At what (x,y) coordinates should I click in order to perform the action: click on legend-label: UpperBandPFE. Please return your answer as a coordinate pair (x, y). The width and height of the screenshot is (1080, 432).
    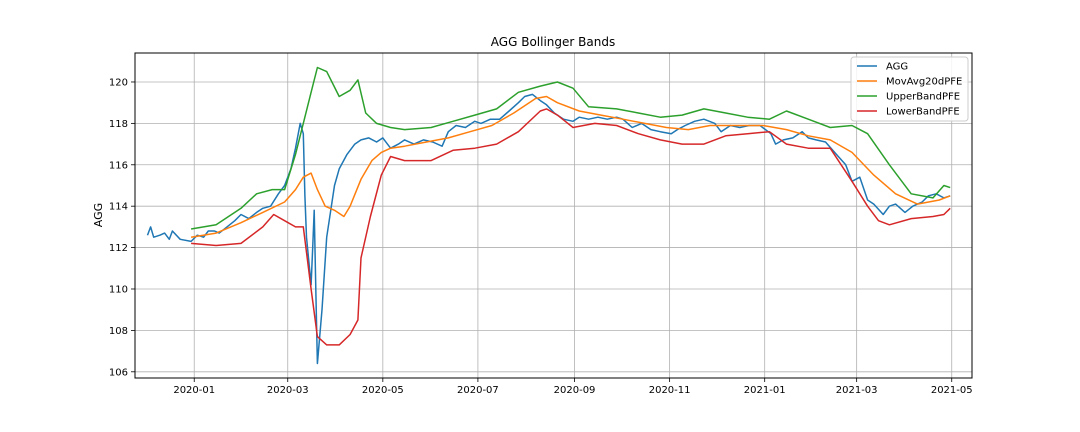
    Looking at the image, I should click on (923, 97).